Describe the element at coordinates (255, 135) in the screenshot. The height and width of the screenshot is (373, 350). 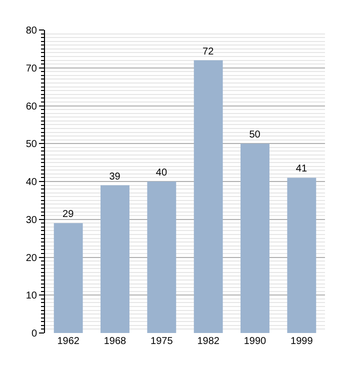
I see `data-label: 50` at that location.